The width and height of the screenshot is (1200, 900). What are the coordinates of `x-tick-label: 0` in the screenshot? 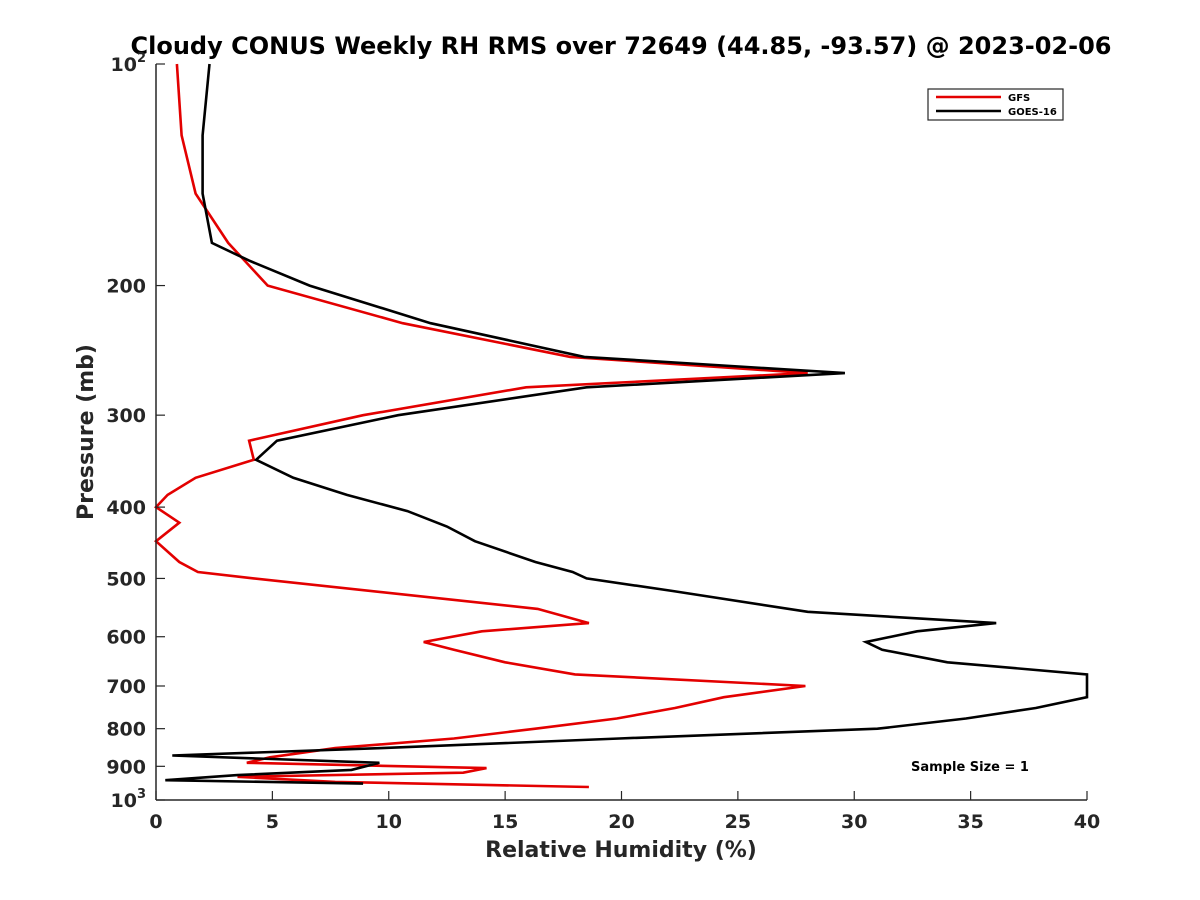 It's located at (155, 822).